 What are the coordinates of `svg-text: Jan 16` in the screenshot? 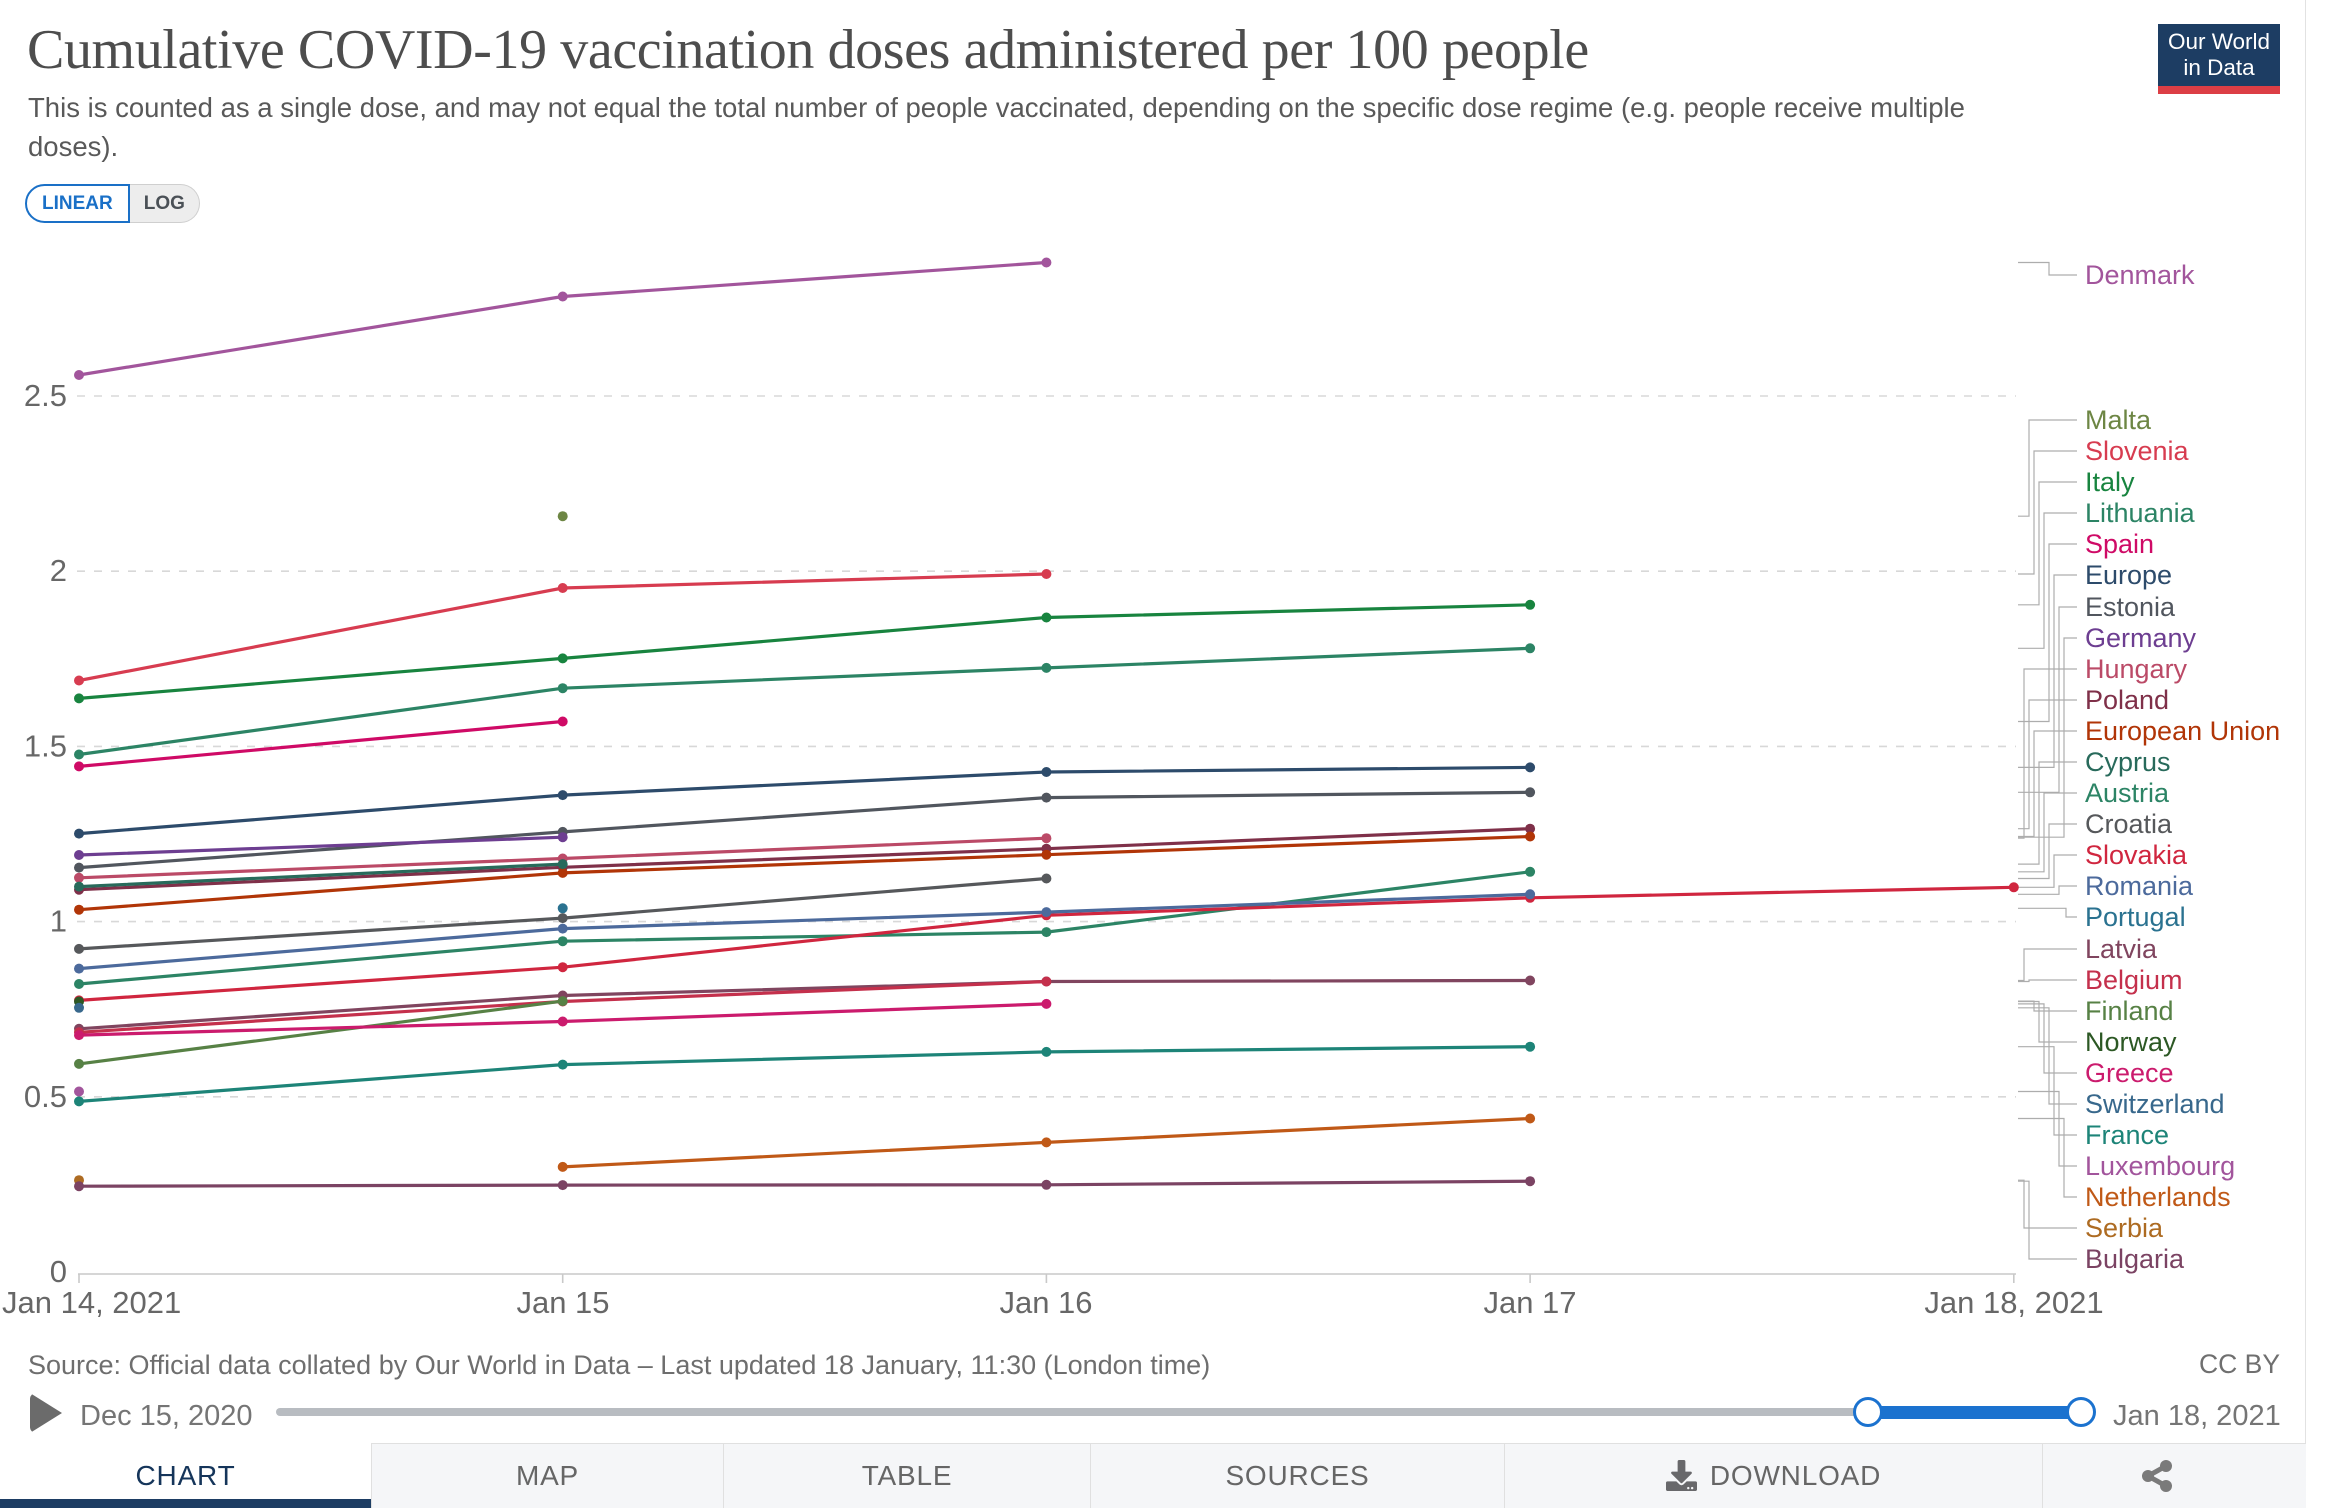 It's located at (1045, 1302).